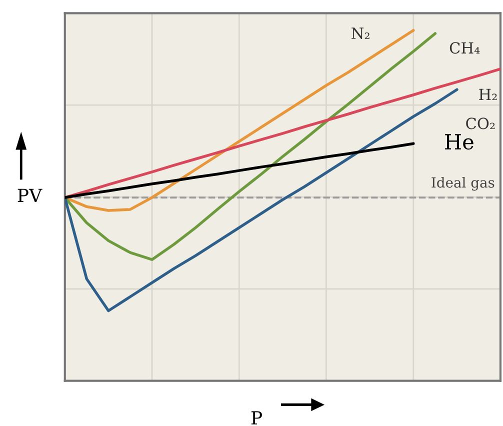  I want to click on y-axis-title: PV, so click(30, 195).